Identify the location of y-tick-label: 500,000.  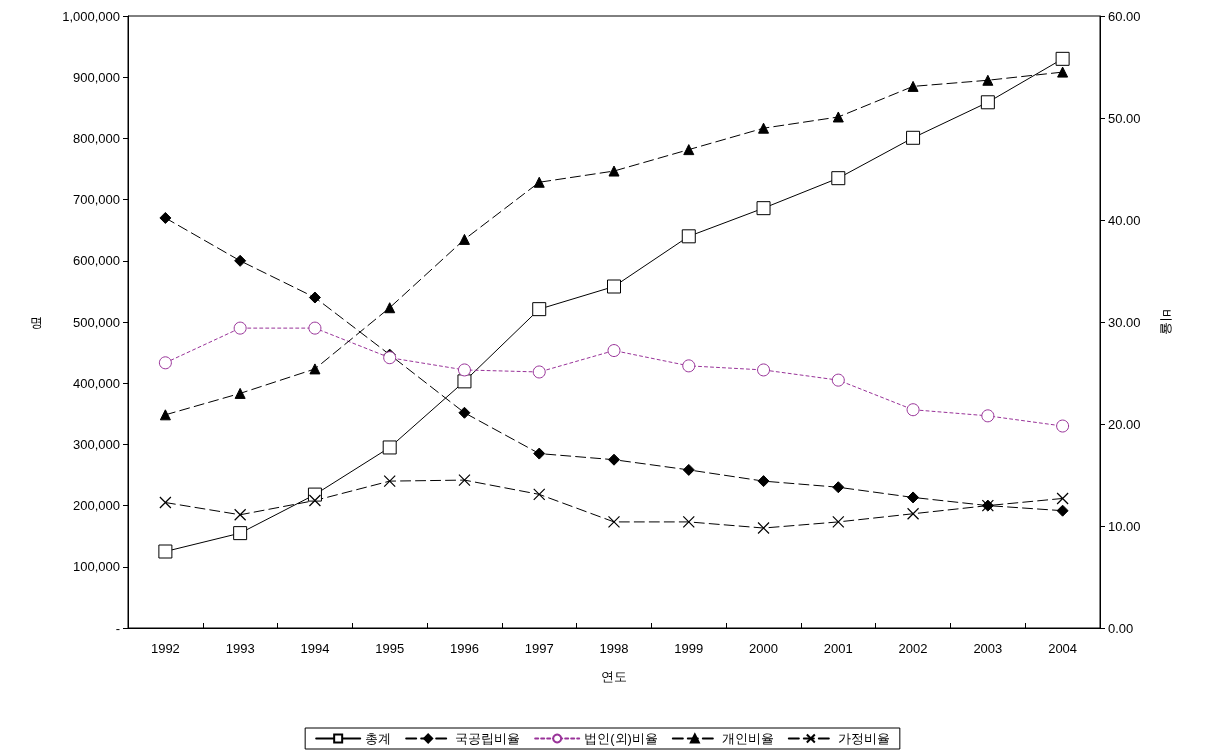
(96, 322).